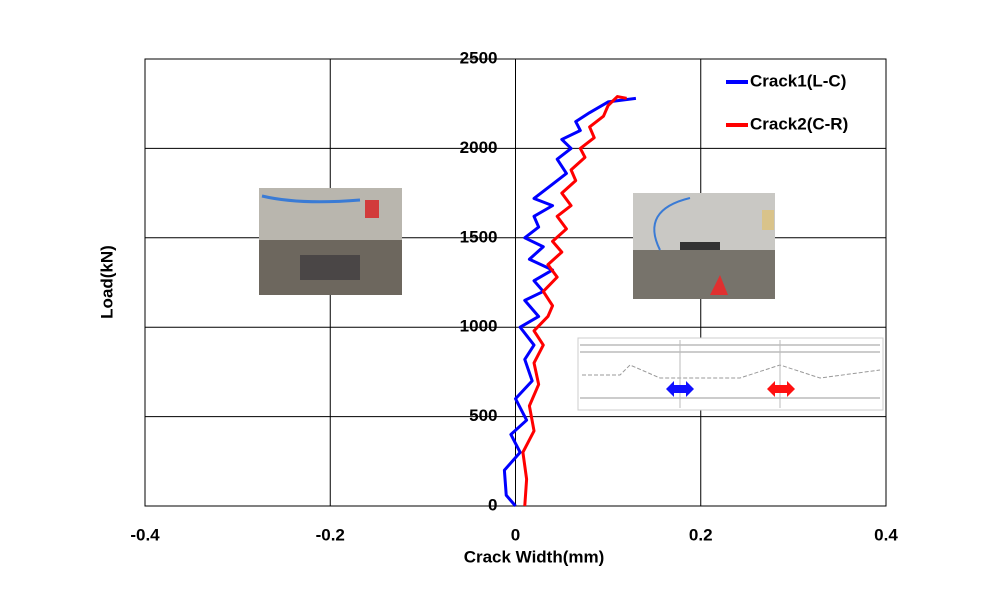 The height and width of the screenshot is (591, 1005). I want to click on y-tick-label: 0, so click(492, 504).